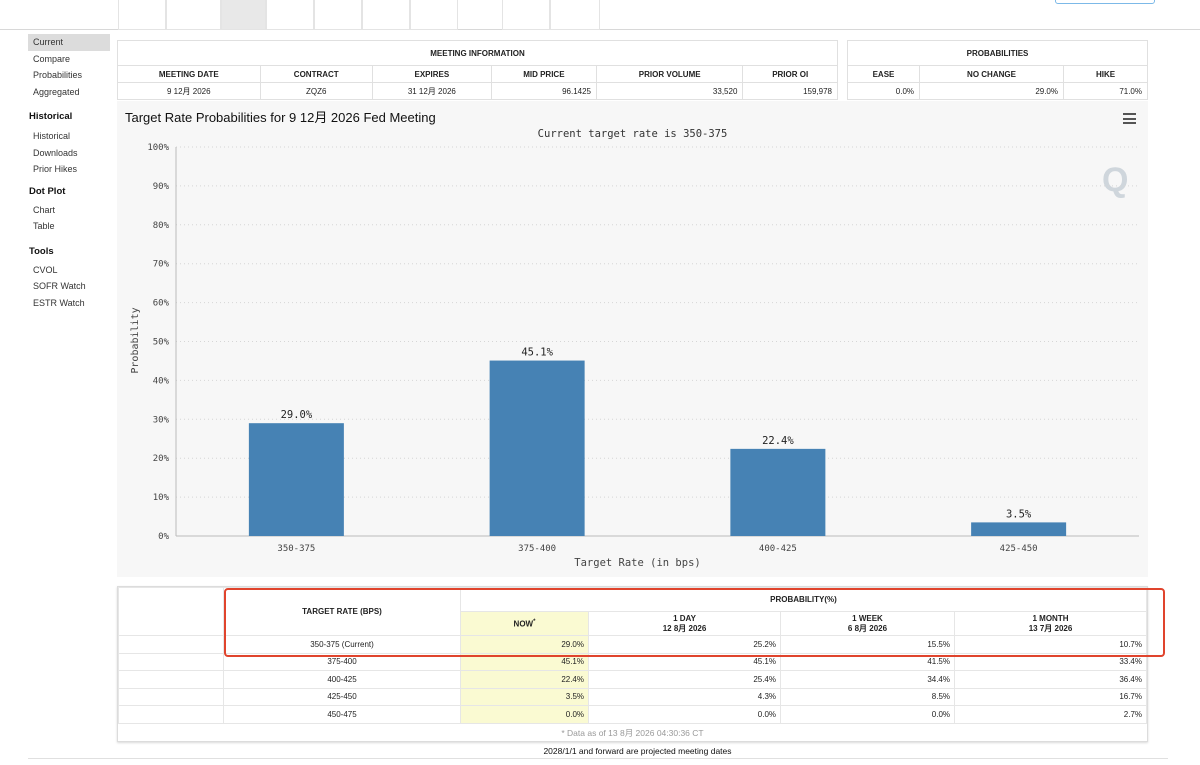 The width and height of the screenshot is (1200, 765). What do you see at coordinates (44, 226) in the screenshot?
I see `sidebar-item-table: Table` at bounding box center [44, 226].